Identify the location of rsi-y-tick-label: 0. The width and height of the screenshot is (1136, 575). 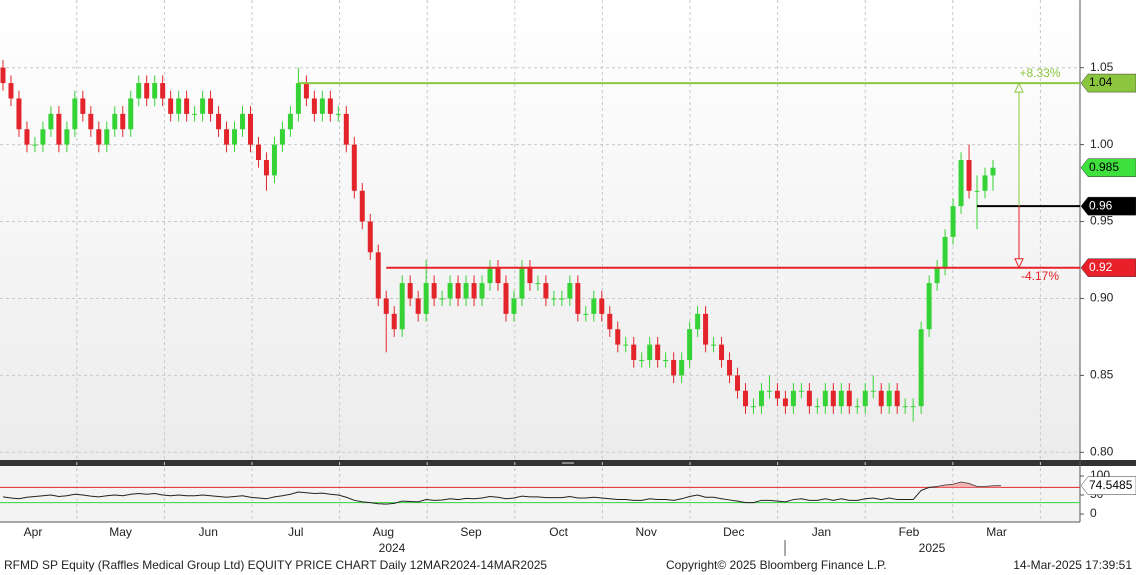
(1093, 513).